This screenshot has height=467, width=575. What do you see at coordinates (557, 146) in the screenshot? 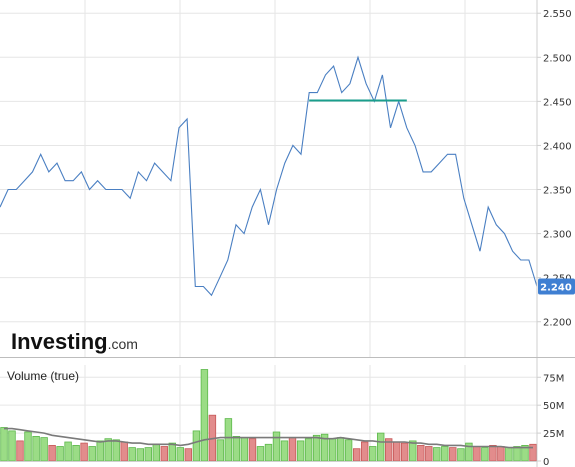
I see `price-ytick-label: 2.400` at bounding box center [557, 146].